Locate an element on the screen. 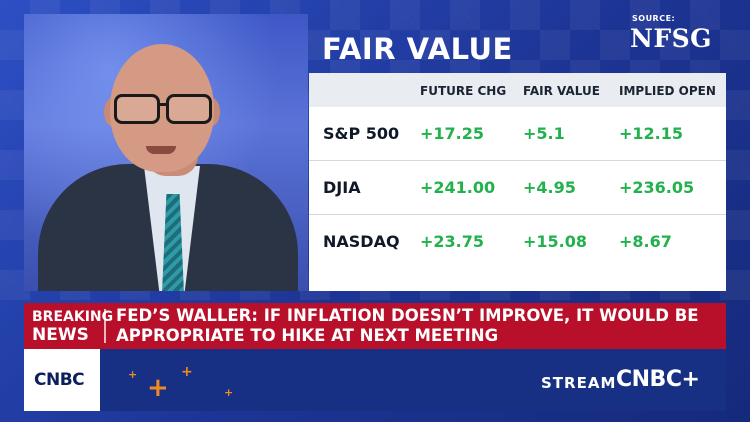  glasses-lens-right is located at coordinates (189, 109).